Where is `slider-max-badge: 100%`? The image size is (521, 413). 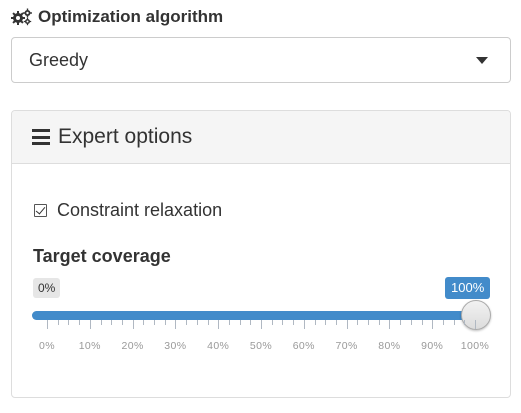
slider-max-badge: 100% is located at coordinates (468, 288).